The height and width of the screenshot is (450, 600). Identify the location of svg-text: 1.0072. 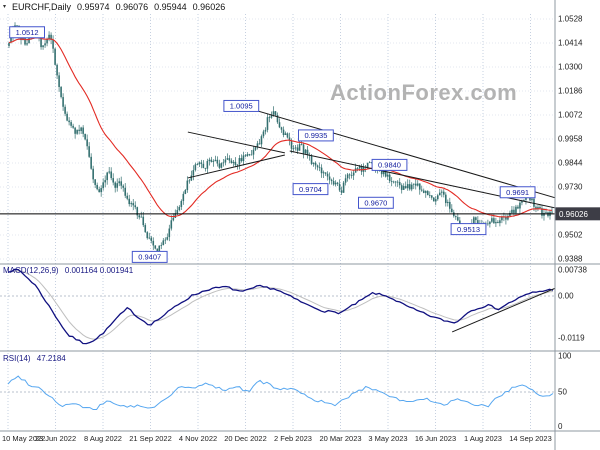
(570, 114).